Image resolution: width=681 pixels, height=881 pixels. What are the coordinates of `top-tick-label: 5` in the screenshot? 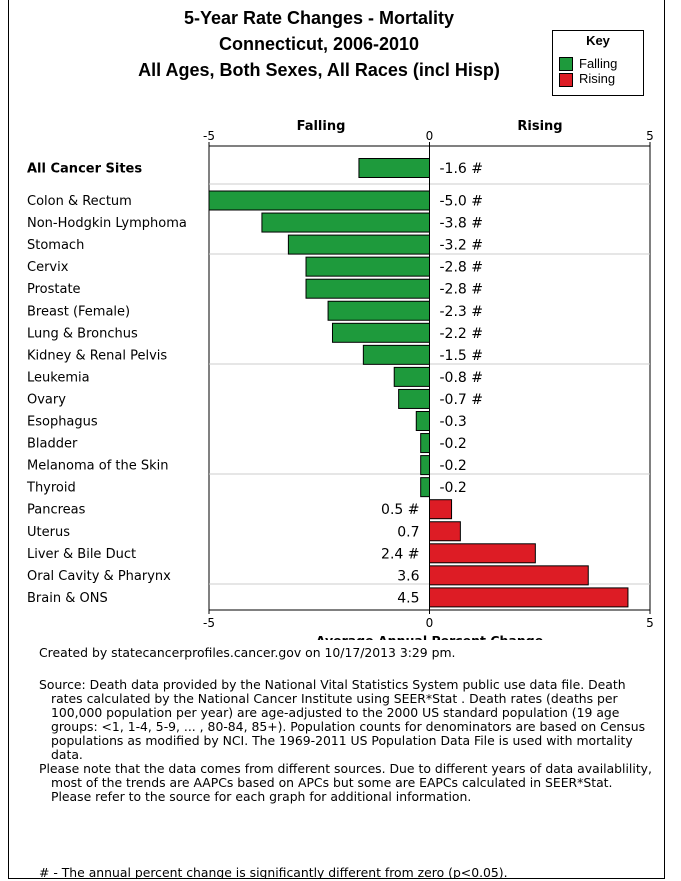 It's located at (650, 136).